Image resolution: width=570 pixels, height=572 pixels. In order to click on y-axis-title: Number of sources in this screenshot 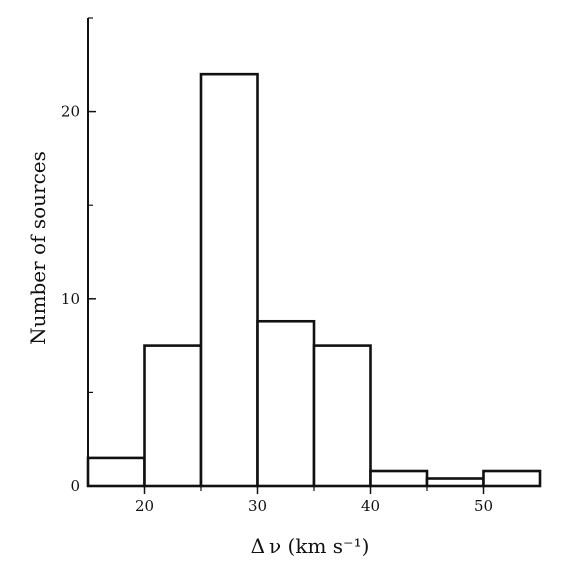, I will do `click(38, 248)`.